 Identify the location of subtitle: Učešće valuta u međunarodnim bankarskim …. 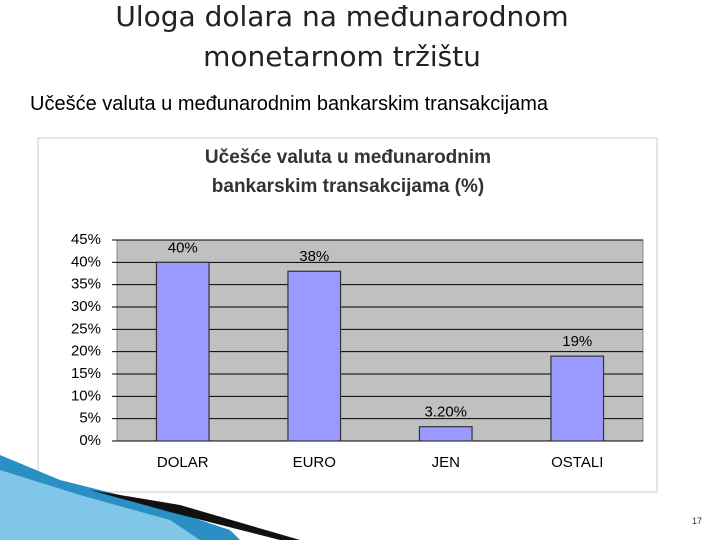
(289, 104).